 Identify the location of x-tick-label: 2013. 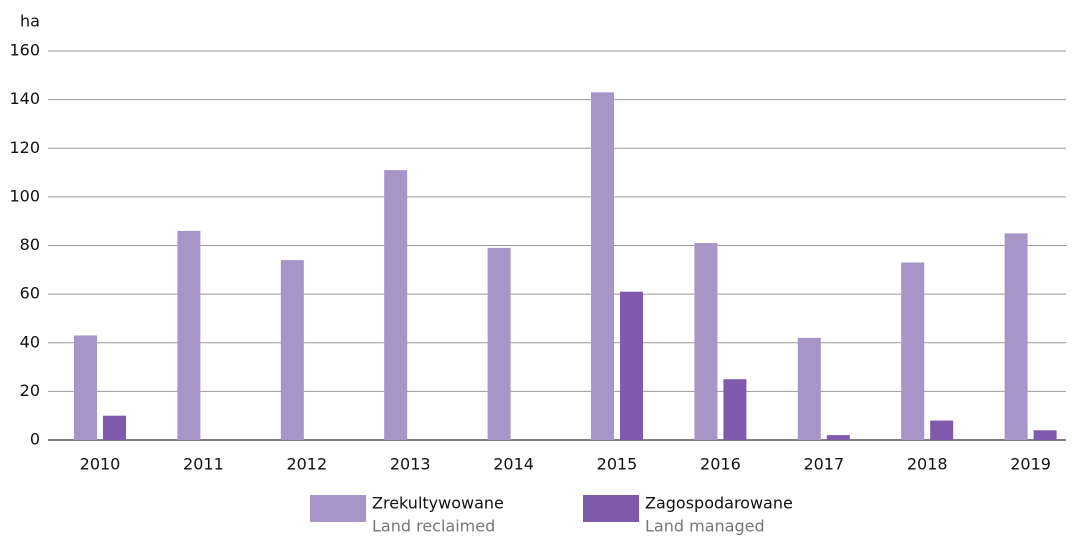
(410, 464).